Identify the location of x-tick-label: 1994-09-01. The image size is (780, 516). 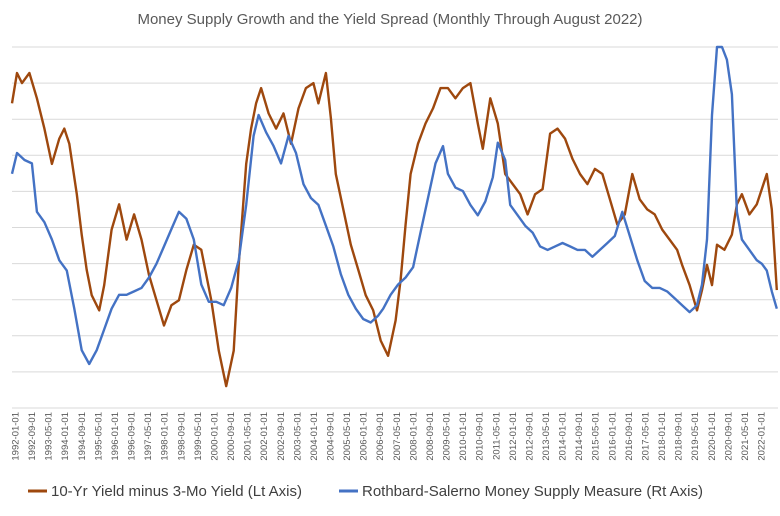
(82, 436).